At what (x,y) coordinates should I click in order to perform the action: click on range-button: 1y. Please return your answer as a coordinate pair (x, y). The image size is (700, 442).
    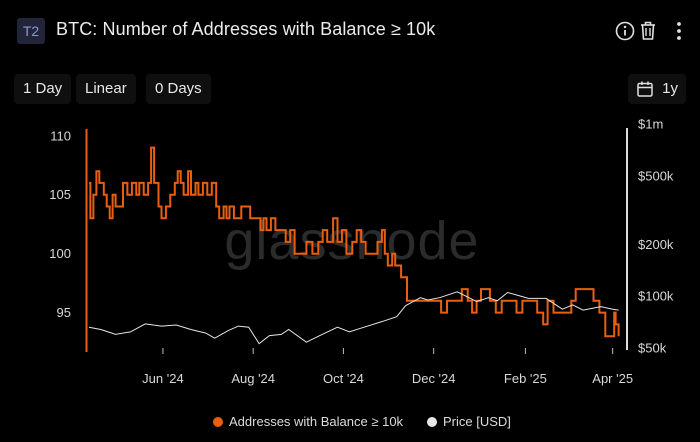
    Looking at the image, I should click on (657, 89).